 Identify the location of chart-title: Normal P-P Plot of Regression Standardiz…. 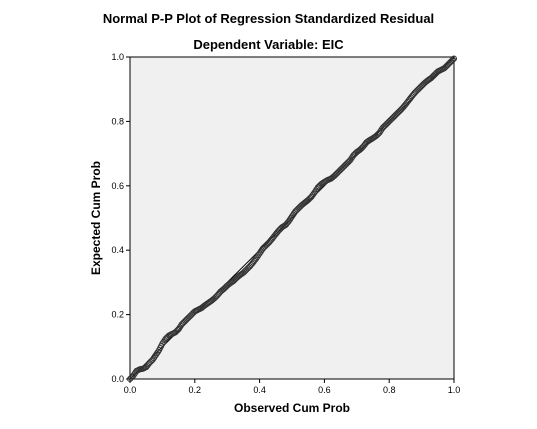
(268, 18).